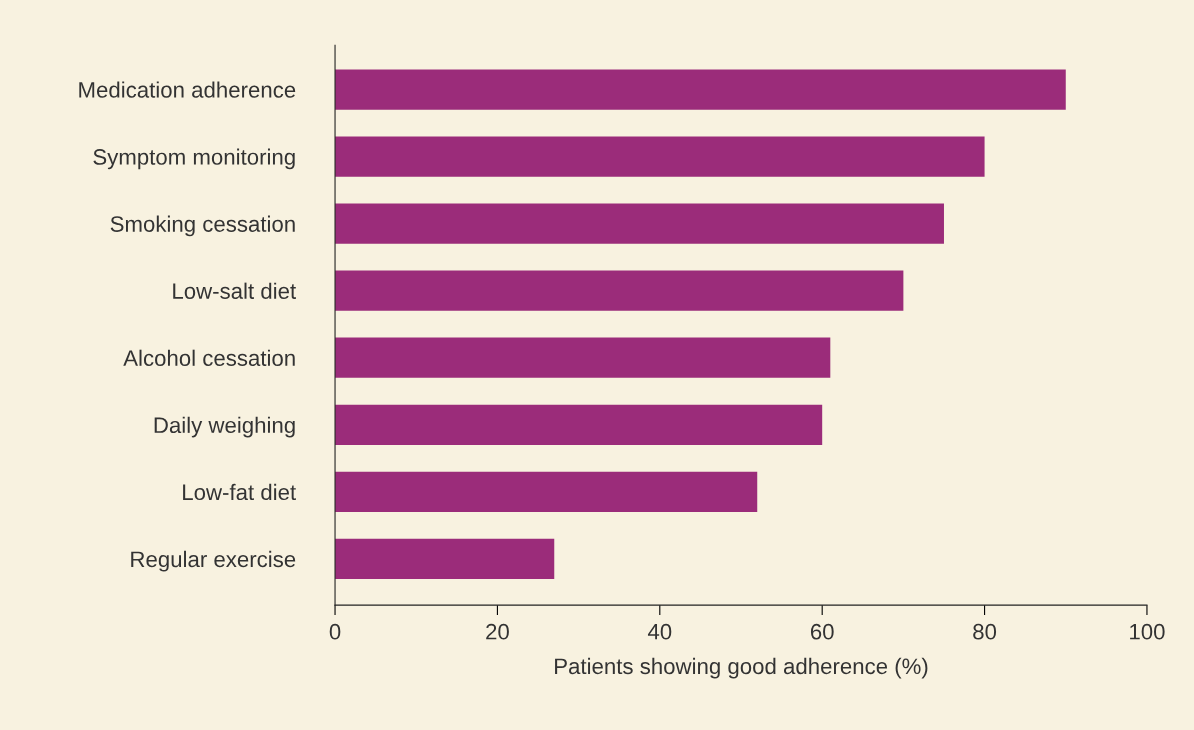 This screenshot has width=1194, height=730. I want to click on x-tick-label: 40, so click(659, 631).